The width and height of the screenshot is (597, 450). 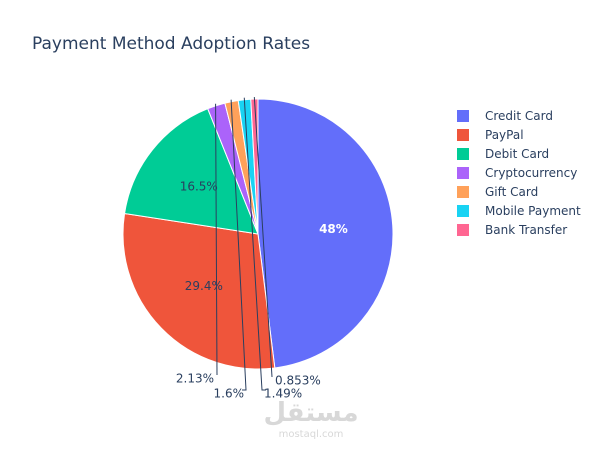 I want to click on legend-item-bank-transfer: Bank Transfer, so click(x=519, y=229).